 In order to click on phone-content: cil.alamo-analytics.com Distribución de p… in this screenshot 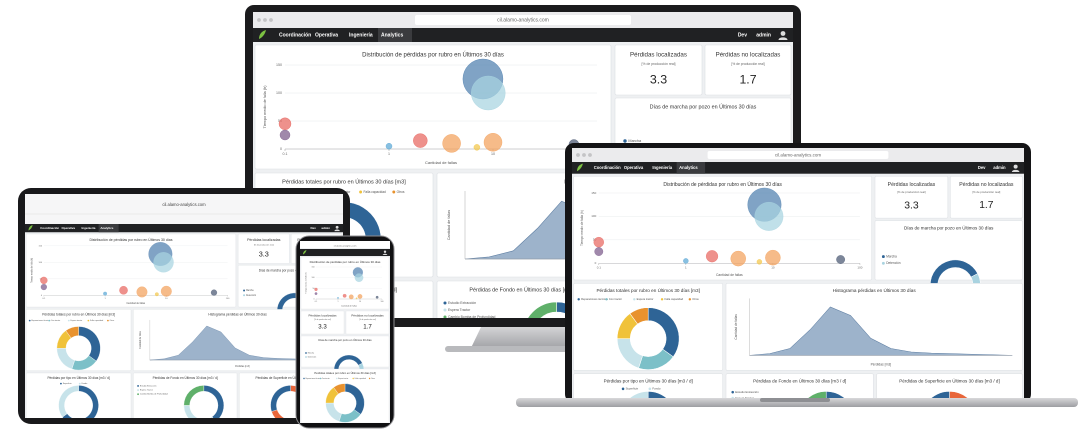, I will do `click(345, 332)`.